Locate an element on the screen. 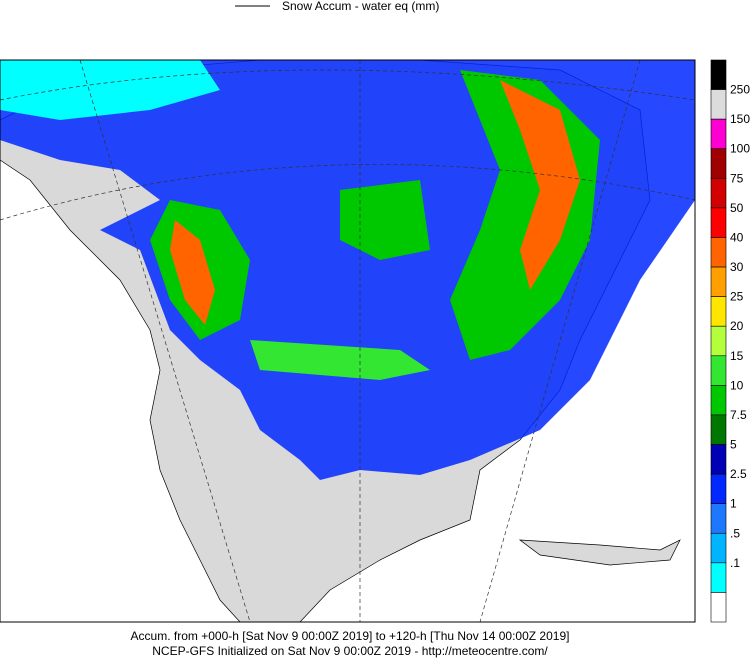 The image size is (750, 660). colorbar-label: 100 is located at coordinates (740, 149).